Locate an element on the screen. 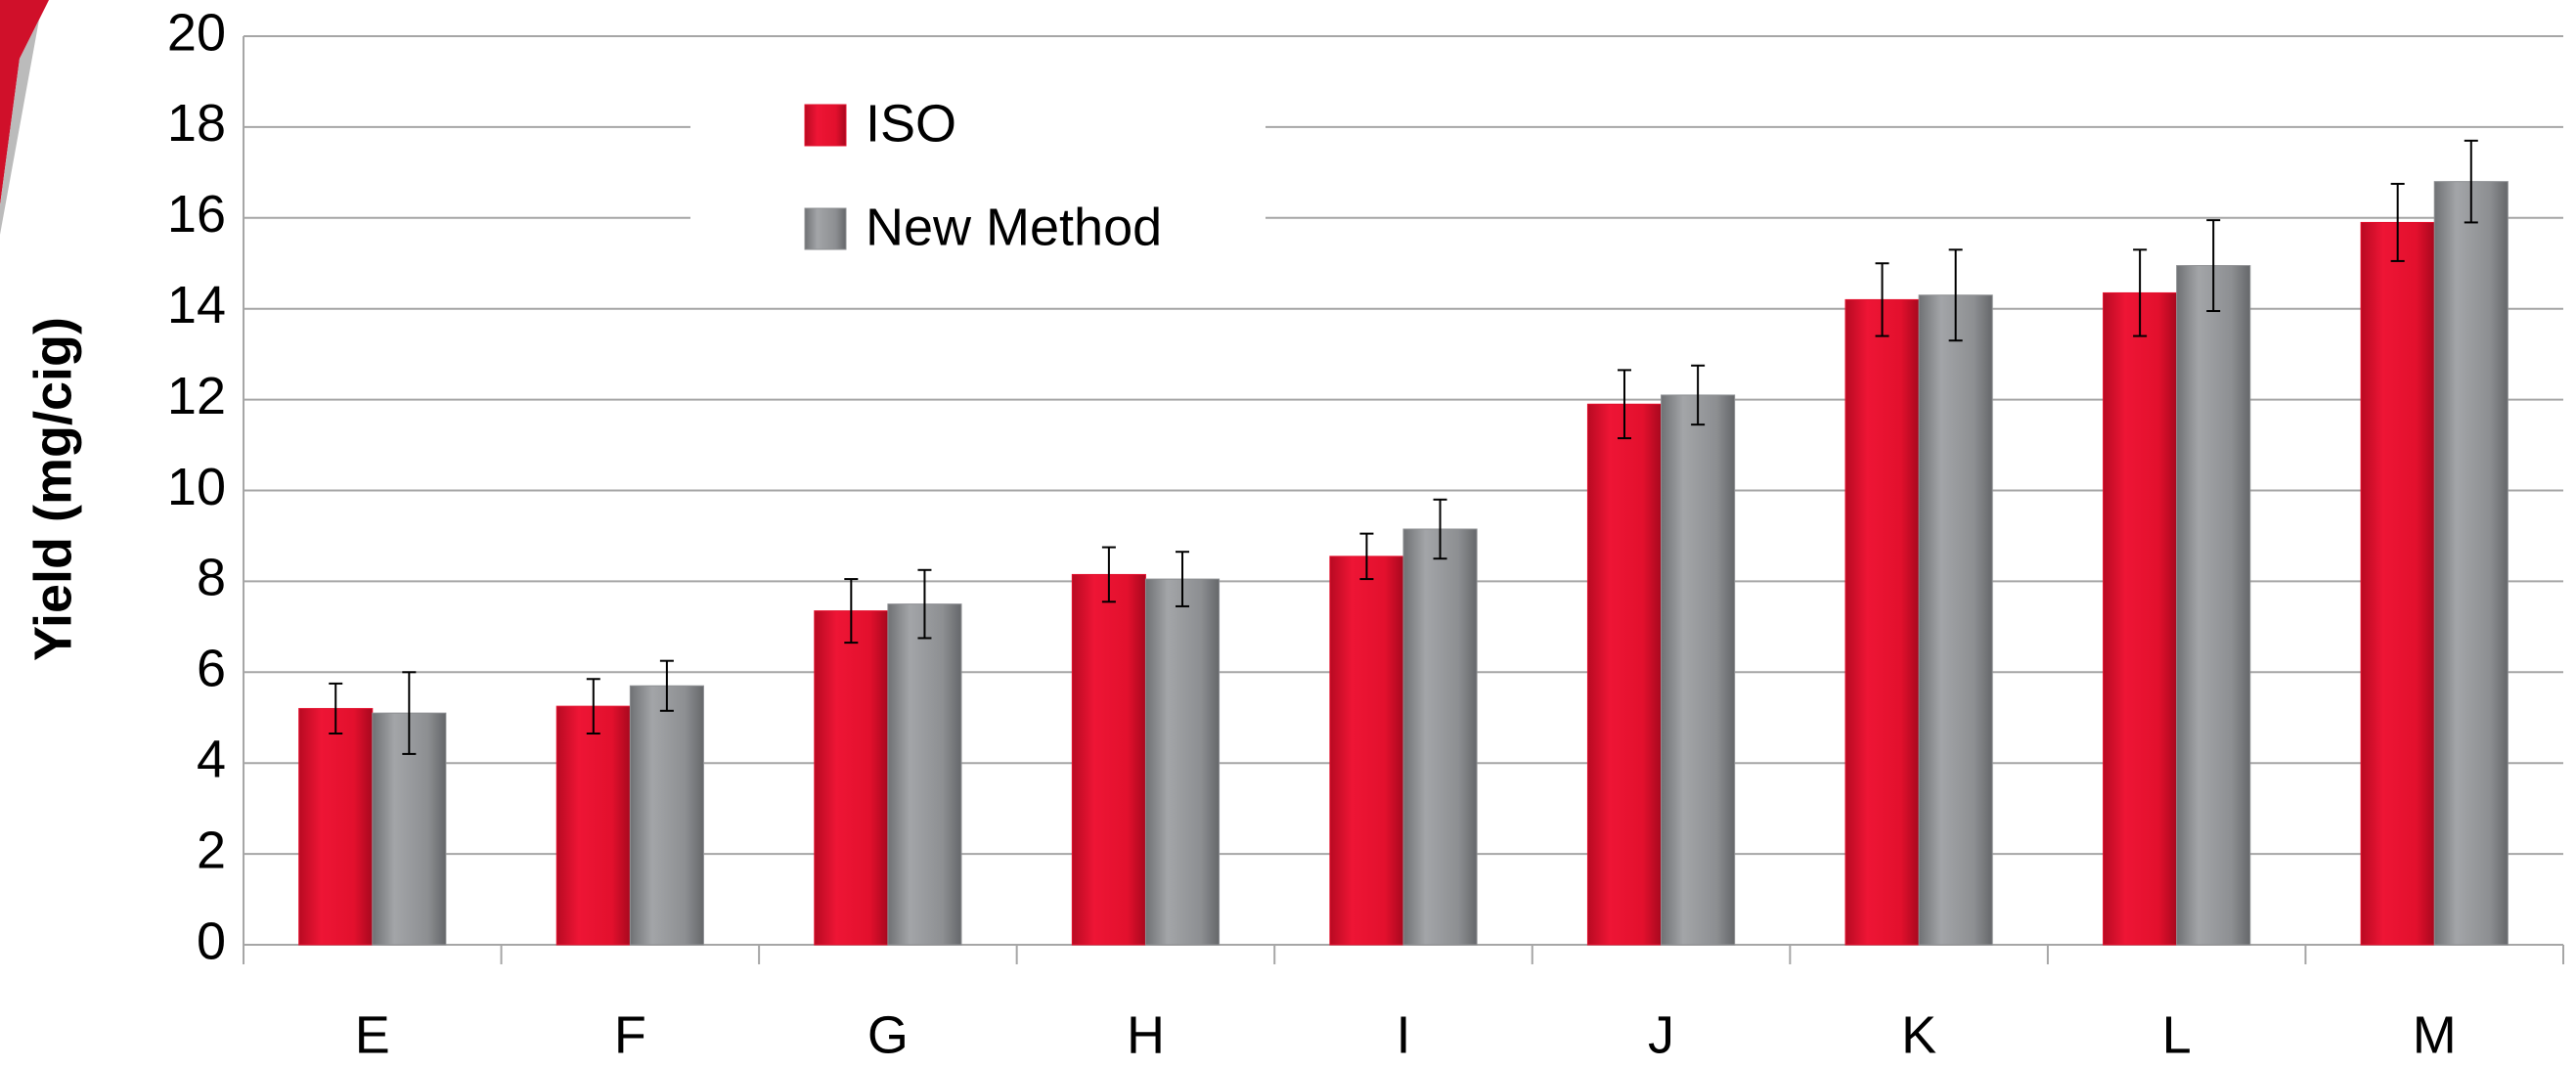 Image resolution: width=2576 pixels, height=1068 pixels. y-tick-label: 6 is located at coordinates (211, 669).